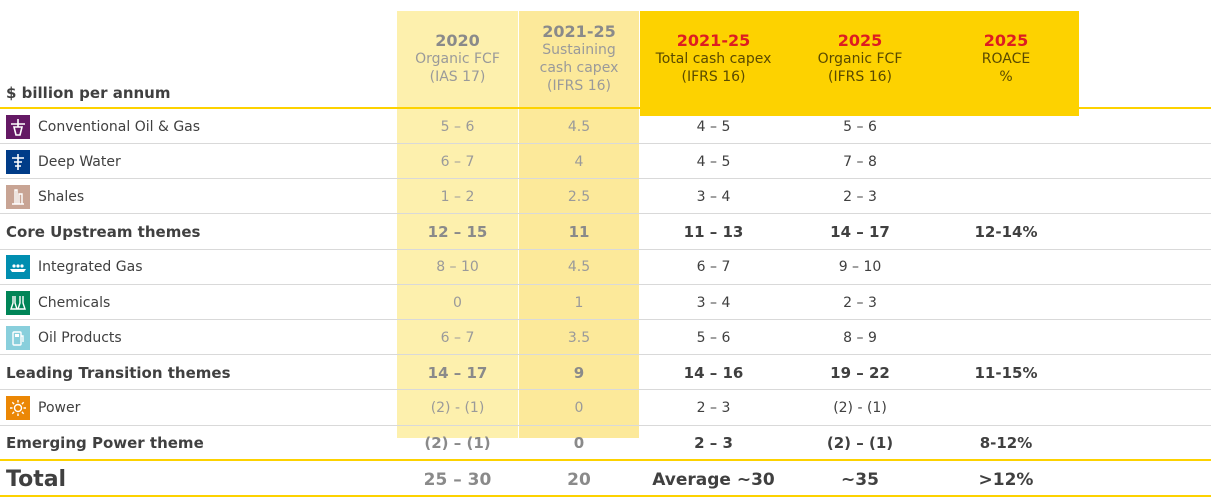 The height and width of the screenshot is (501, 1211). What do you see at coordinates (457, 58) in the screenshot?
I see `header-2020-organic-fcf: 2020 Organic FCF (IAS 17)` at bounding box center [457, 58].